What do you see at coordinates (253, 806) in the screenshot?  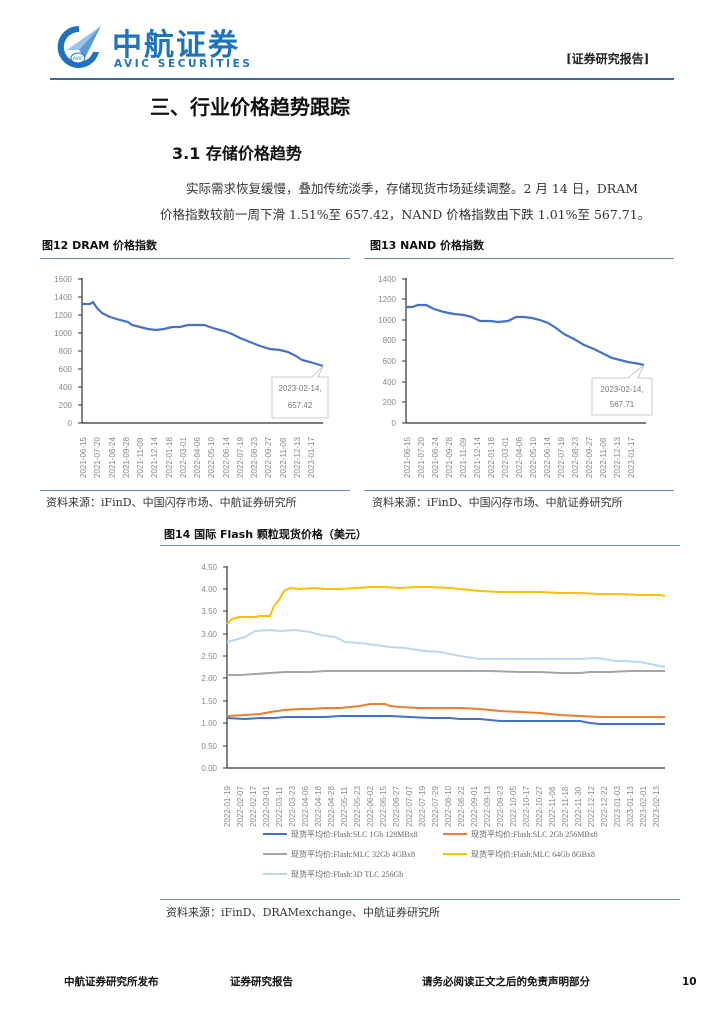 I see `svg-text: 2022-02-17` at bounding box center [253, 806].